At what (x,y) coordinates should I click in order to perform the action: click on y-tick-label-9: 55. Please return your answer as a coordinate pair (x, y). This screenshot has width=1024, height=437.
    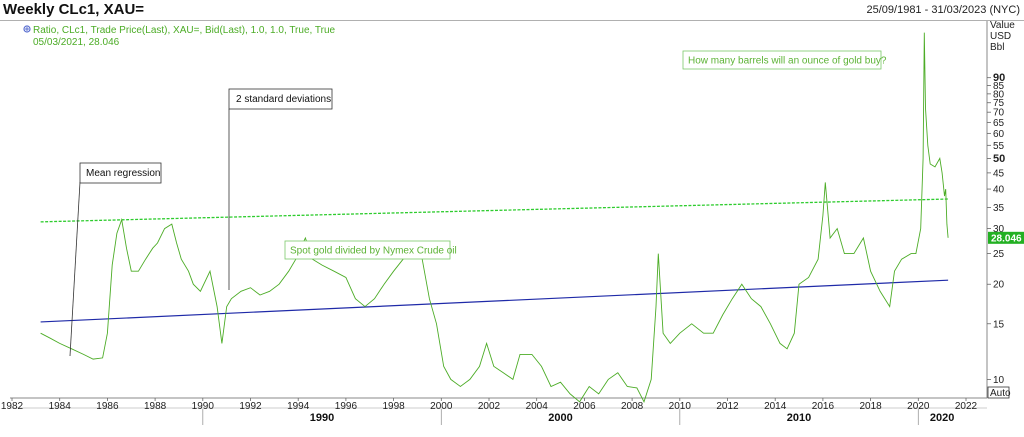
    Looking at the image, I should click on (999, 146).